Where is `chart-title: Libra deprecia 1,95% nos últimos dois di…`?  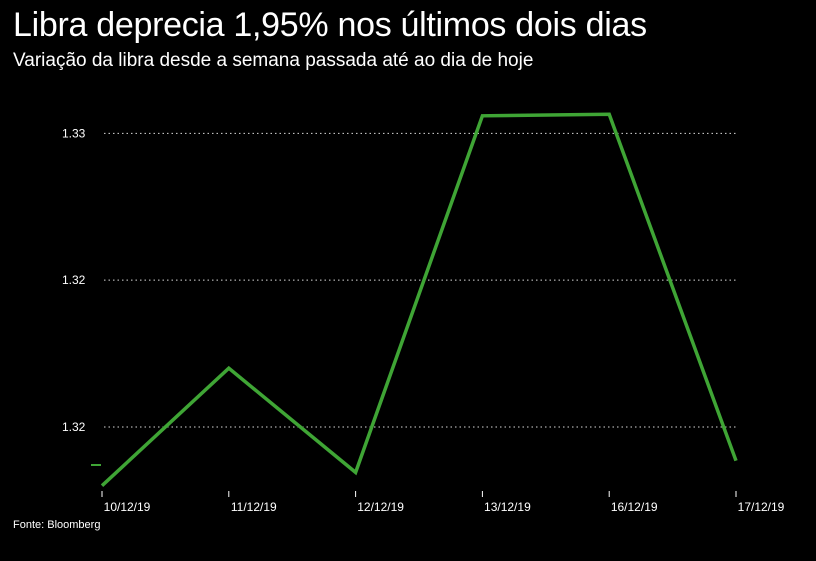
chart-title: Libra deprecia 1,95% nos últimos dois di… is located at coordinates (330, 25).